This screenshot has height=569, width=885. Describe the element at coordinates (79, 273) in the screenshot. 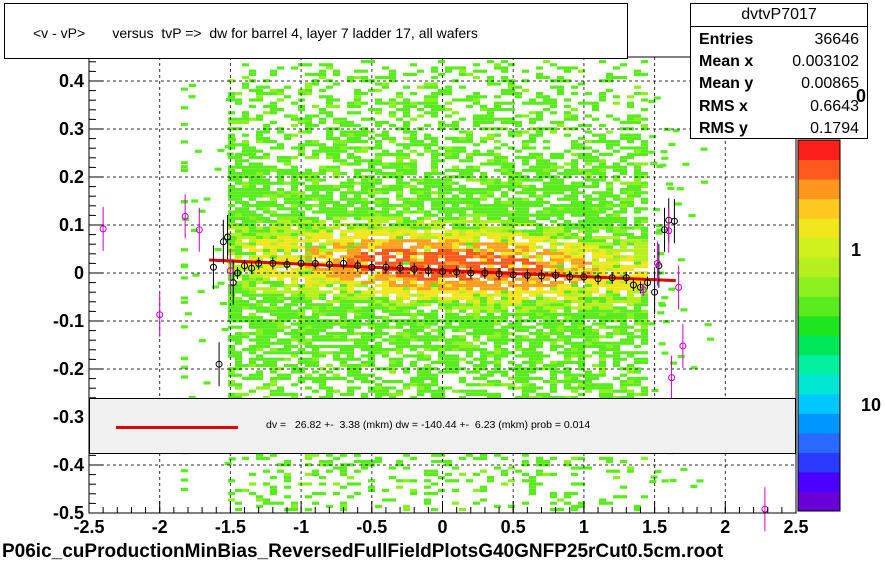

I see `y-tick-label: 0` at that location.